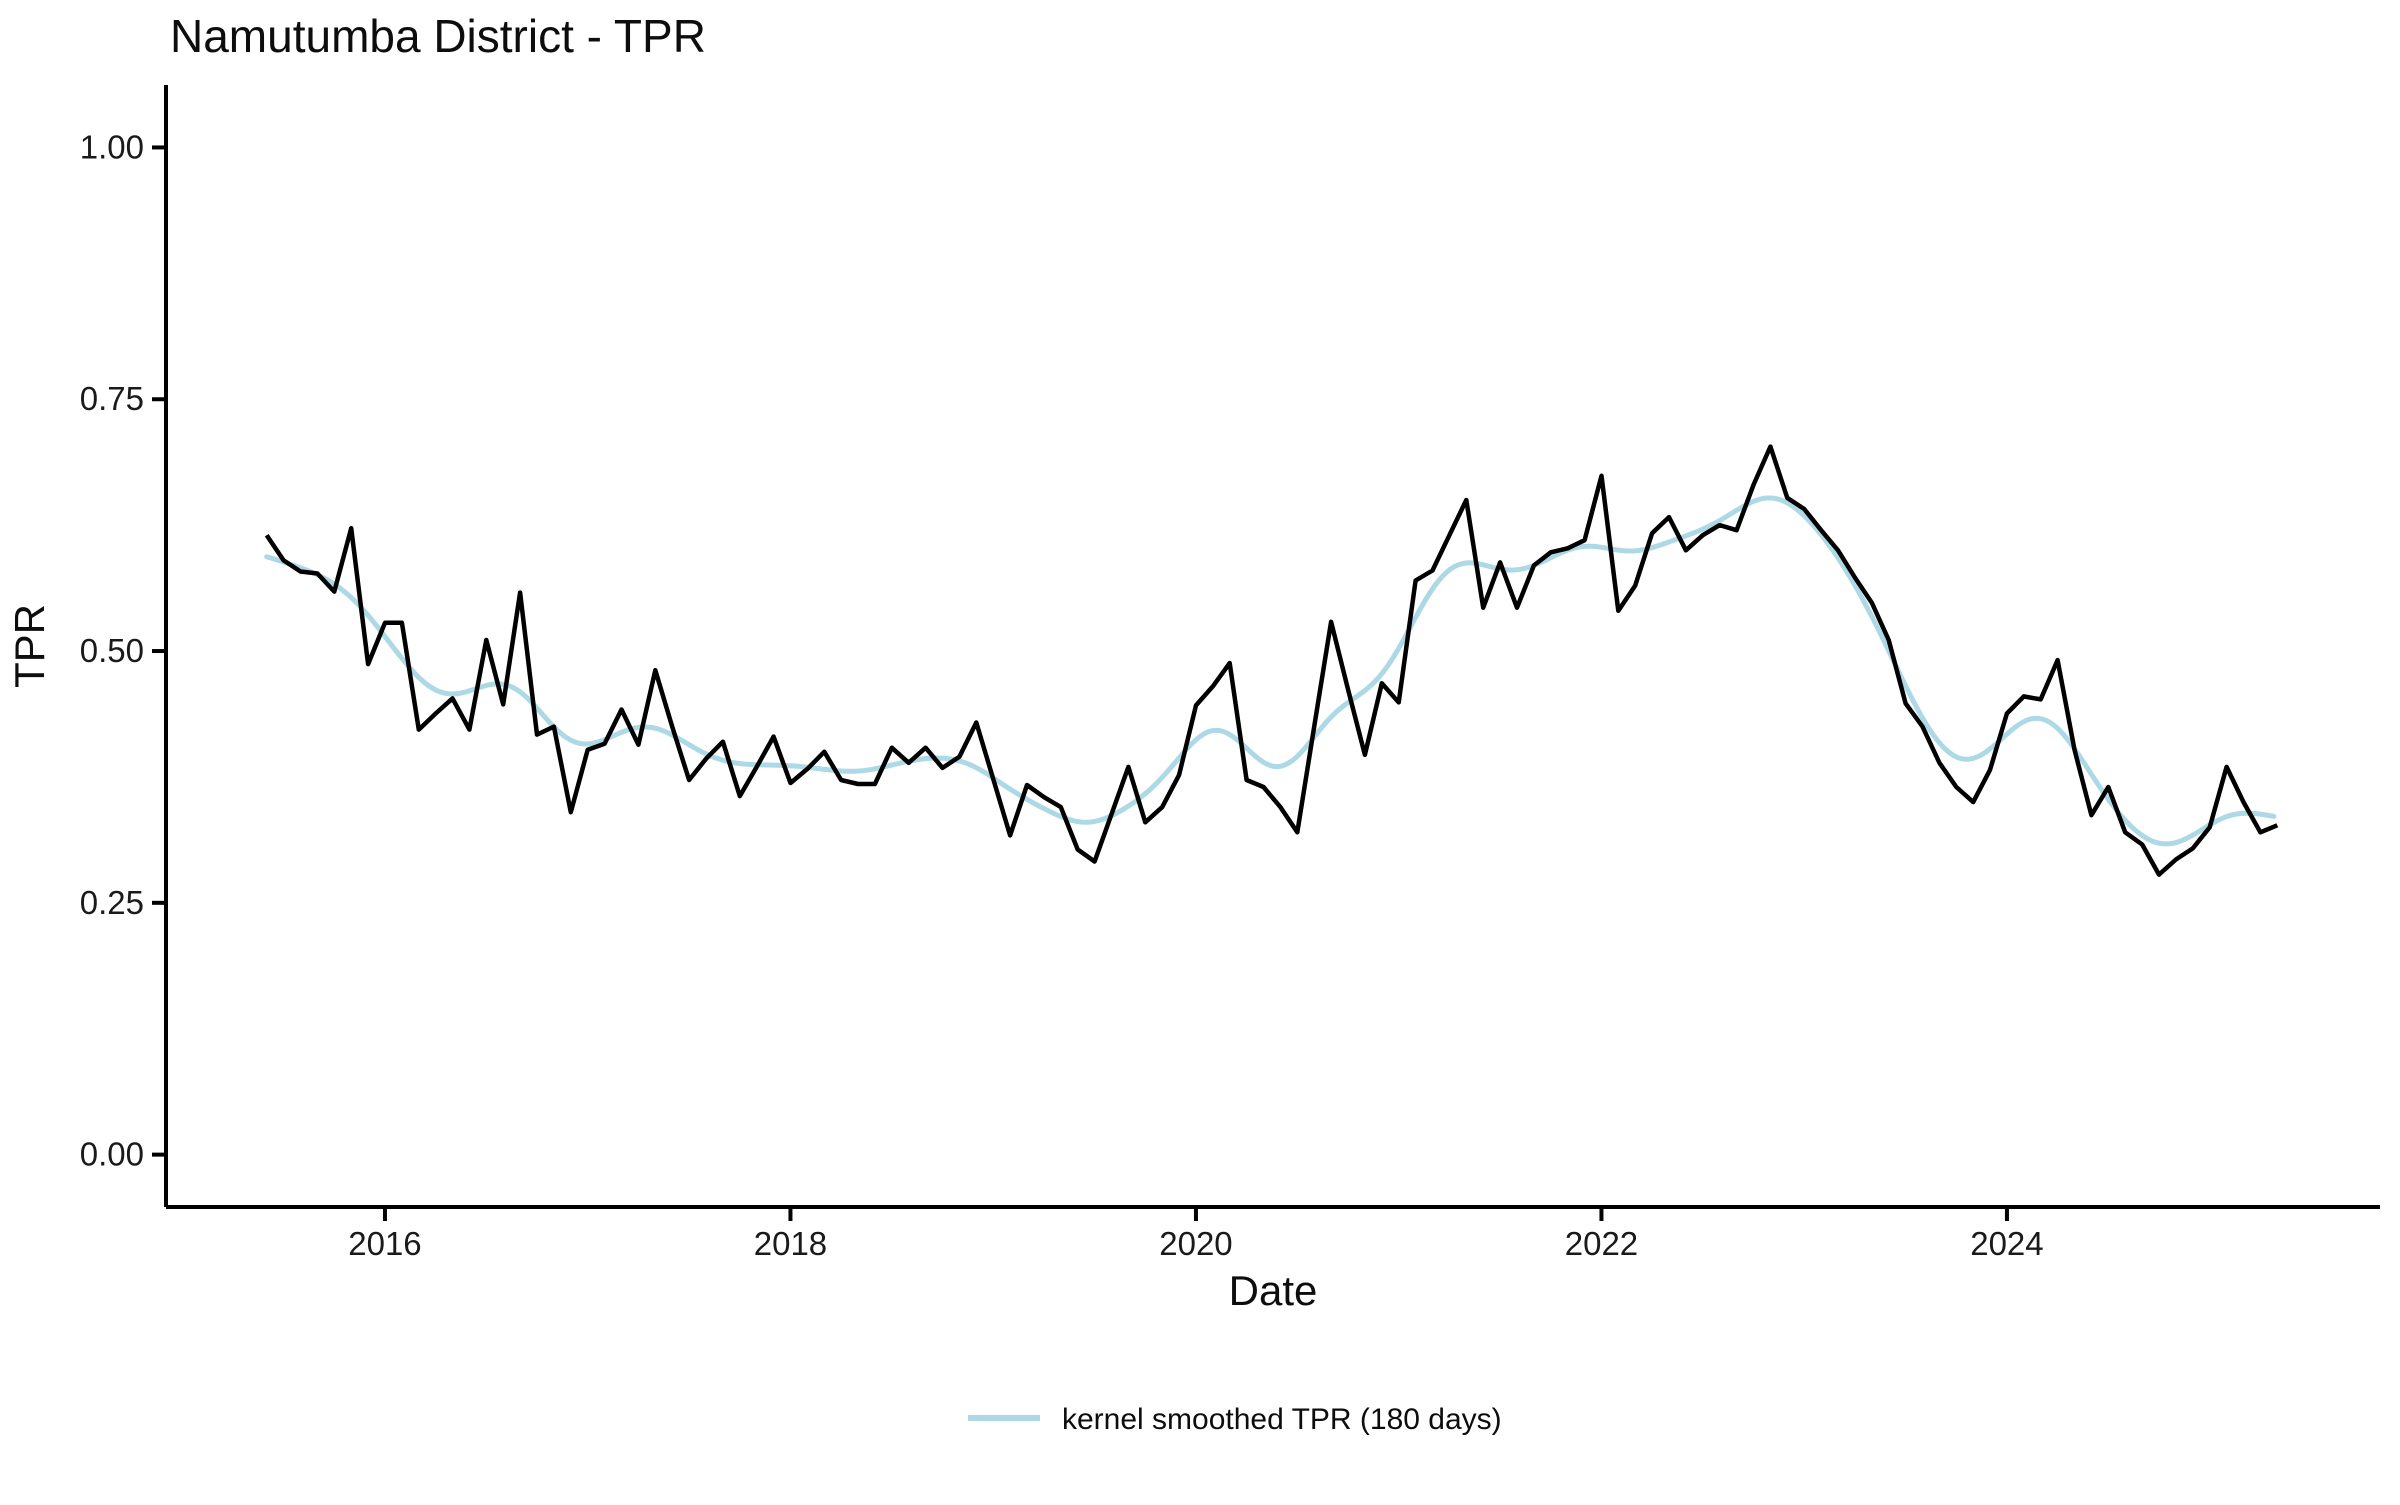 This screenshot has width=2400, height=1505. What do you see at coordinates (1273, 1290) in the screenshot?
I see `x-axis-title: Date` at bounding box center [1273, 1290].